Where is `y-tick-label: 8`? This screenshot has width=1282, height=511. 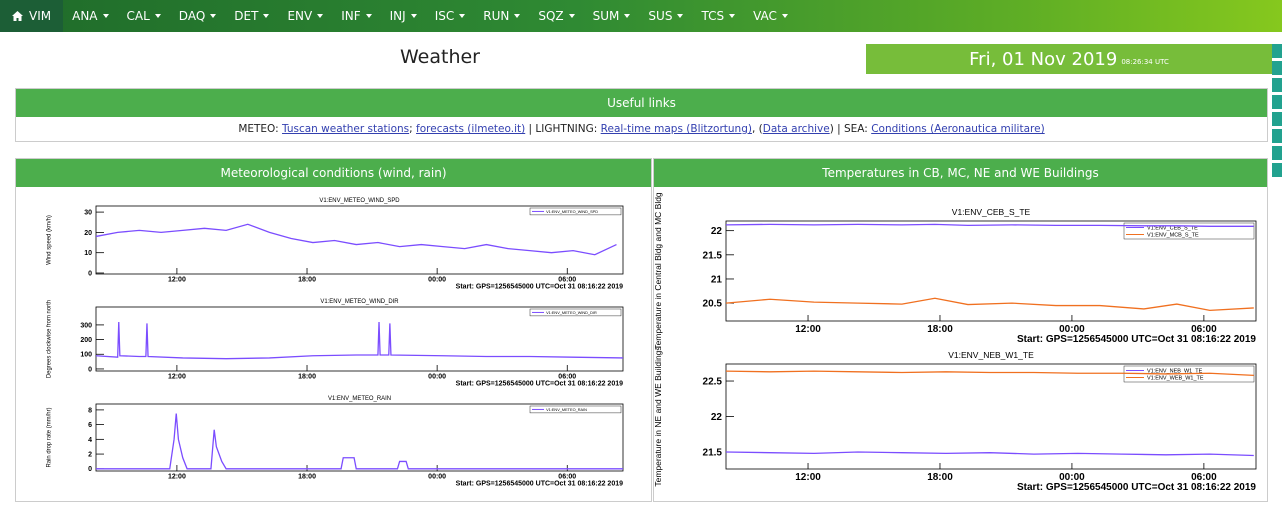 y-tick-label: 8 is located at coordinates (90, 410).